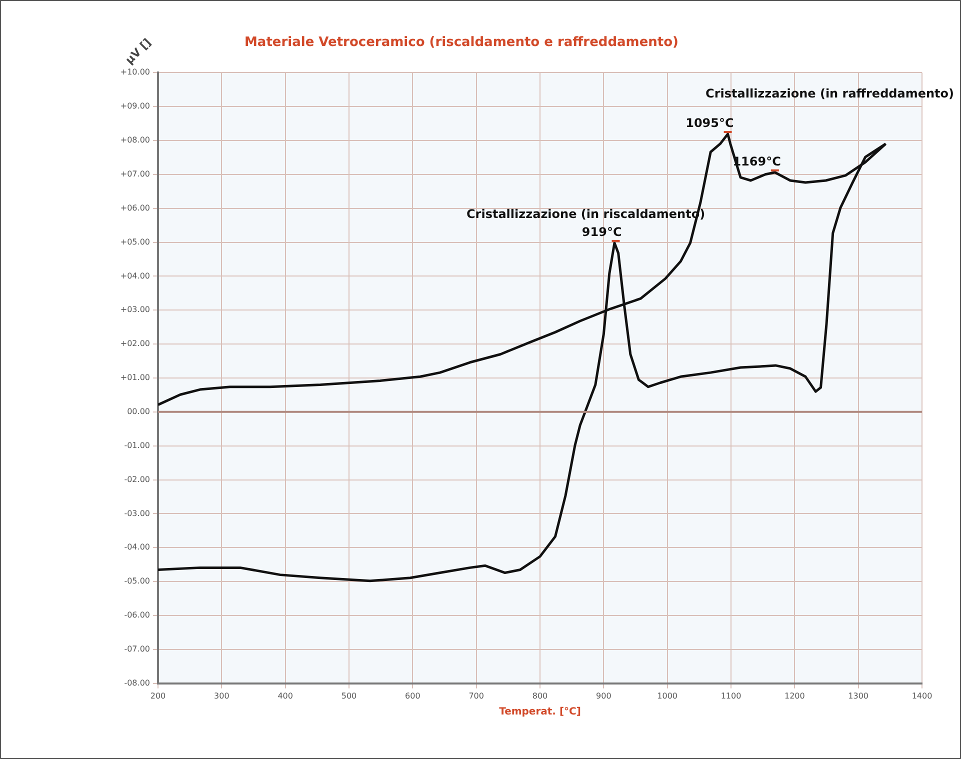 This screenshot has height=759, width=961. Describe the element at coordinates (137, 581) in the screenshot. I see `y-tick-label: -05.00` at that location.